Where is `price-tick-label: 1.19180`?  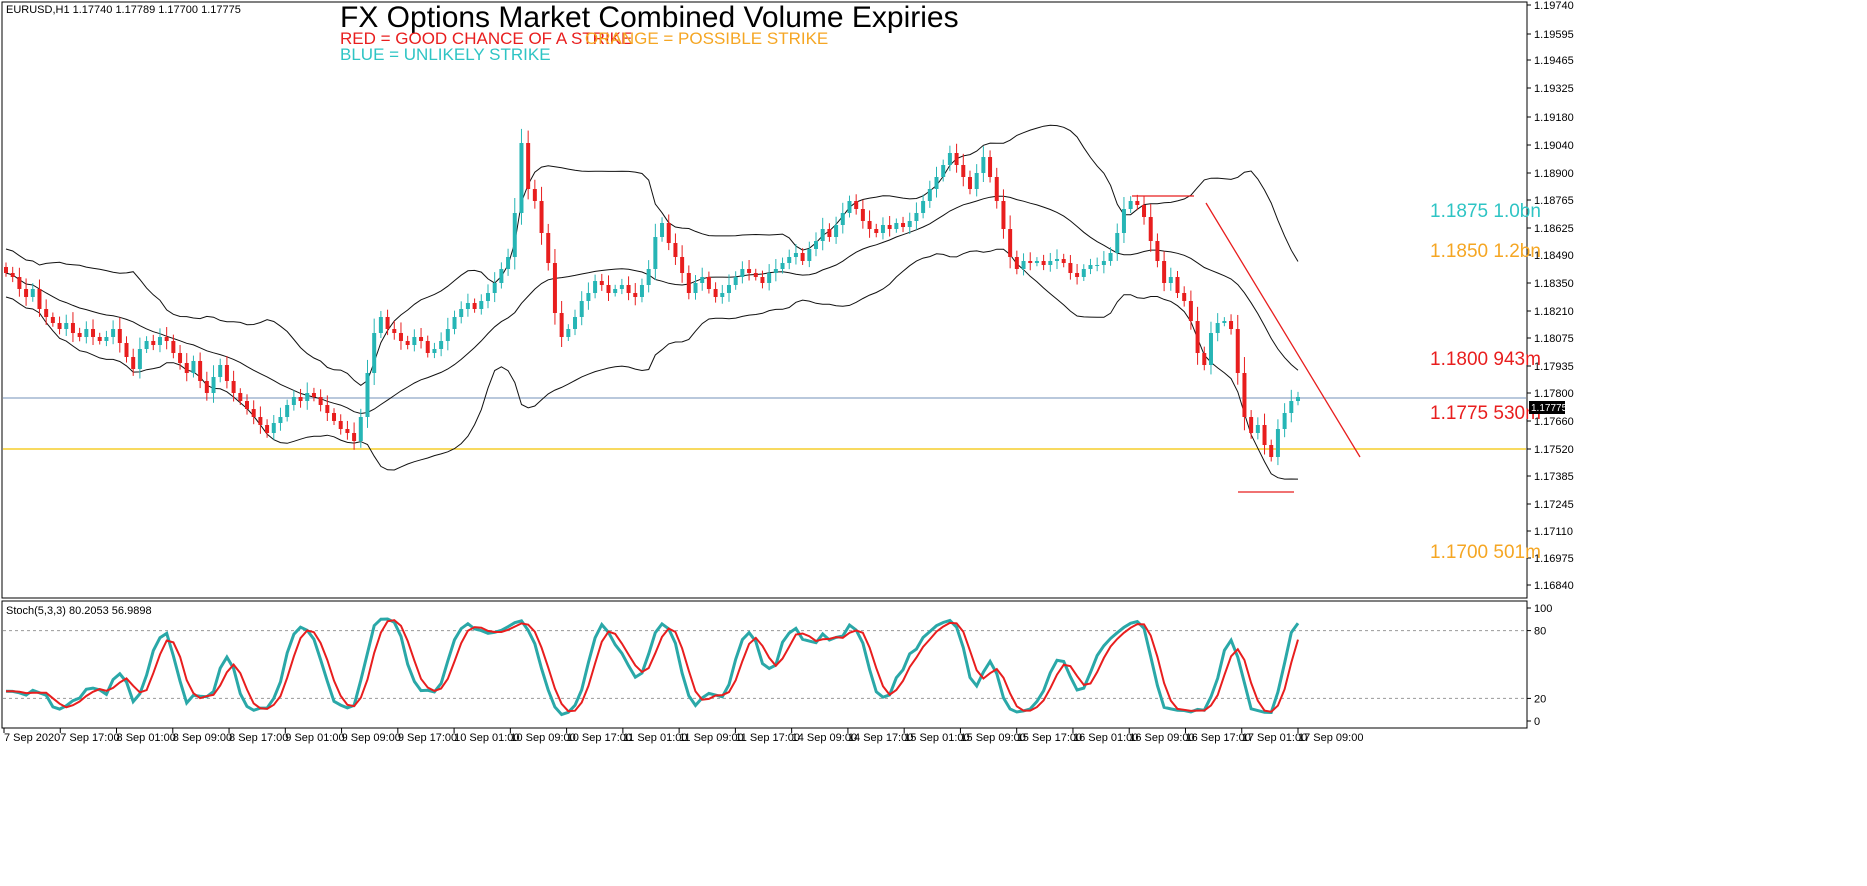
price-tick-label: 1.19180 is located at coordinates (1554, 118).